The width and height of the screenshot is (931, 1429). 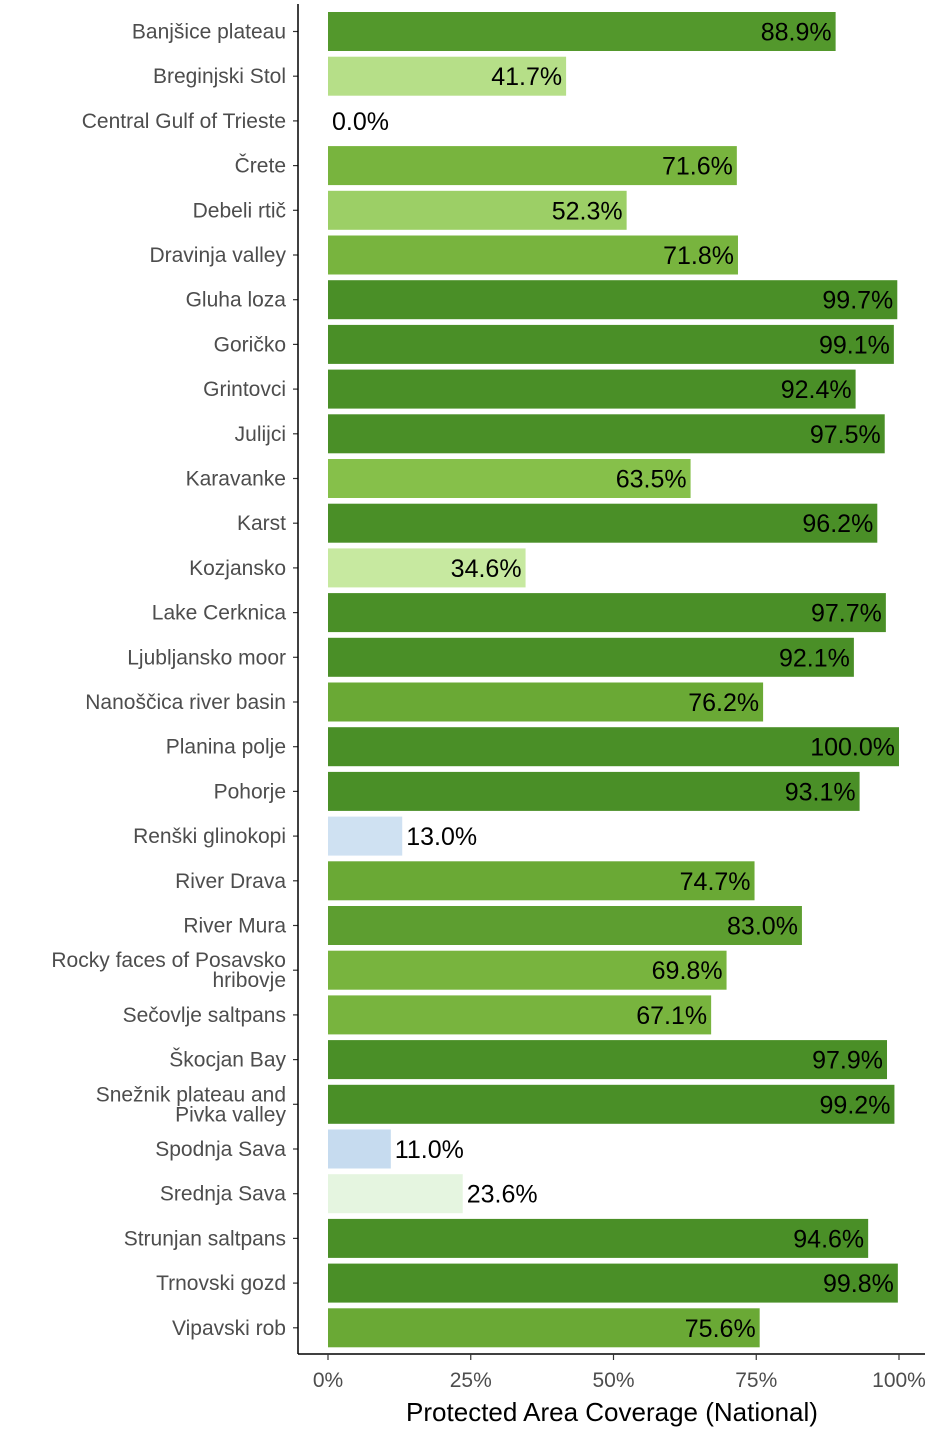 I want to click on value-label: 97.9%, so click(x=847, y=1061).